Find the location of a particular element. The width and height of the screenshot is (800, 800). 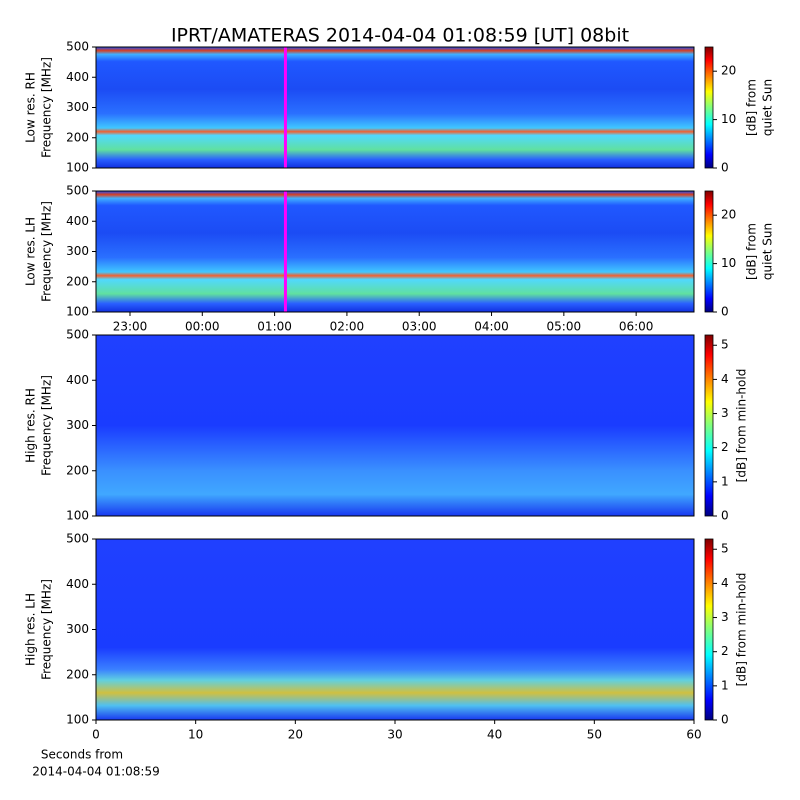

x-tick-label: 30 is located at coordinates (394, 735).